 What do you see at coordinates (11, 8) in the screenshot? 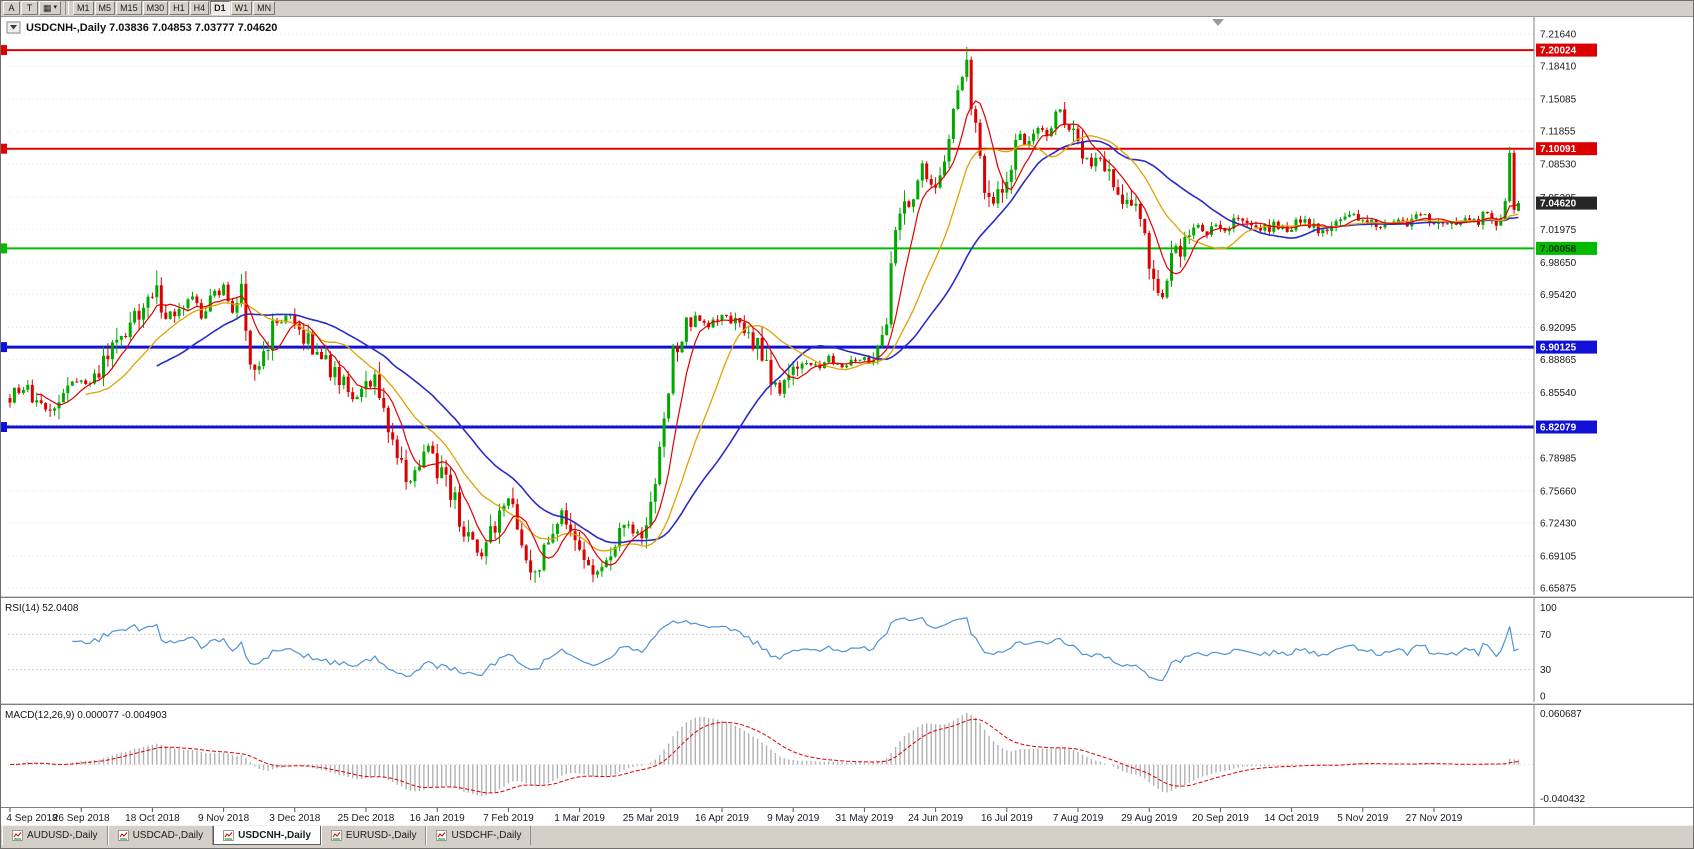
I see `toolbar-button-a: A` at bounding box center [11, 8].